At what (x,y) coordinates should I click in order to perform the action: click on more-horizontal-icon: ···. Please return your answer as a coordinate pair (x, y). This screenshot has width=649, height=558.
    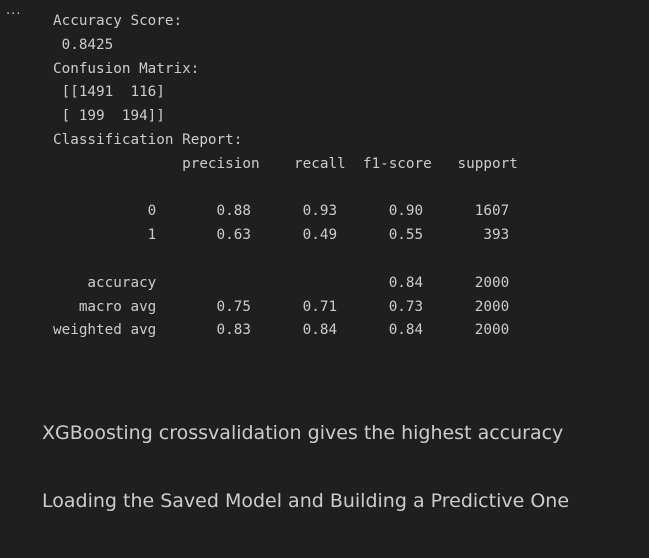
    Looking at the image, I should click on (14, 14).